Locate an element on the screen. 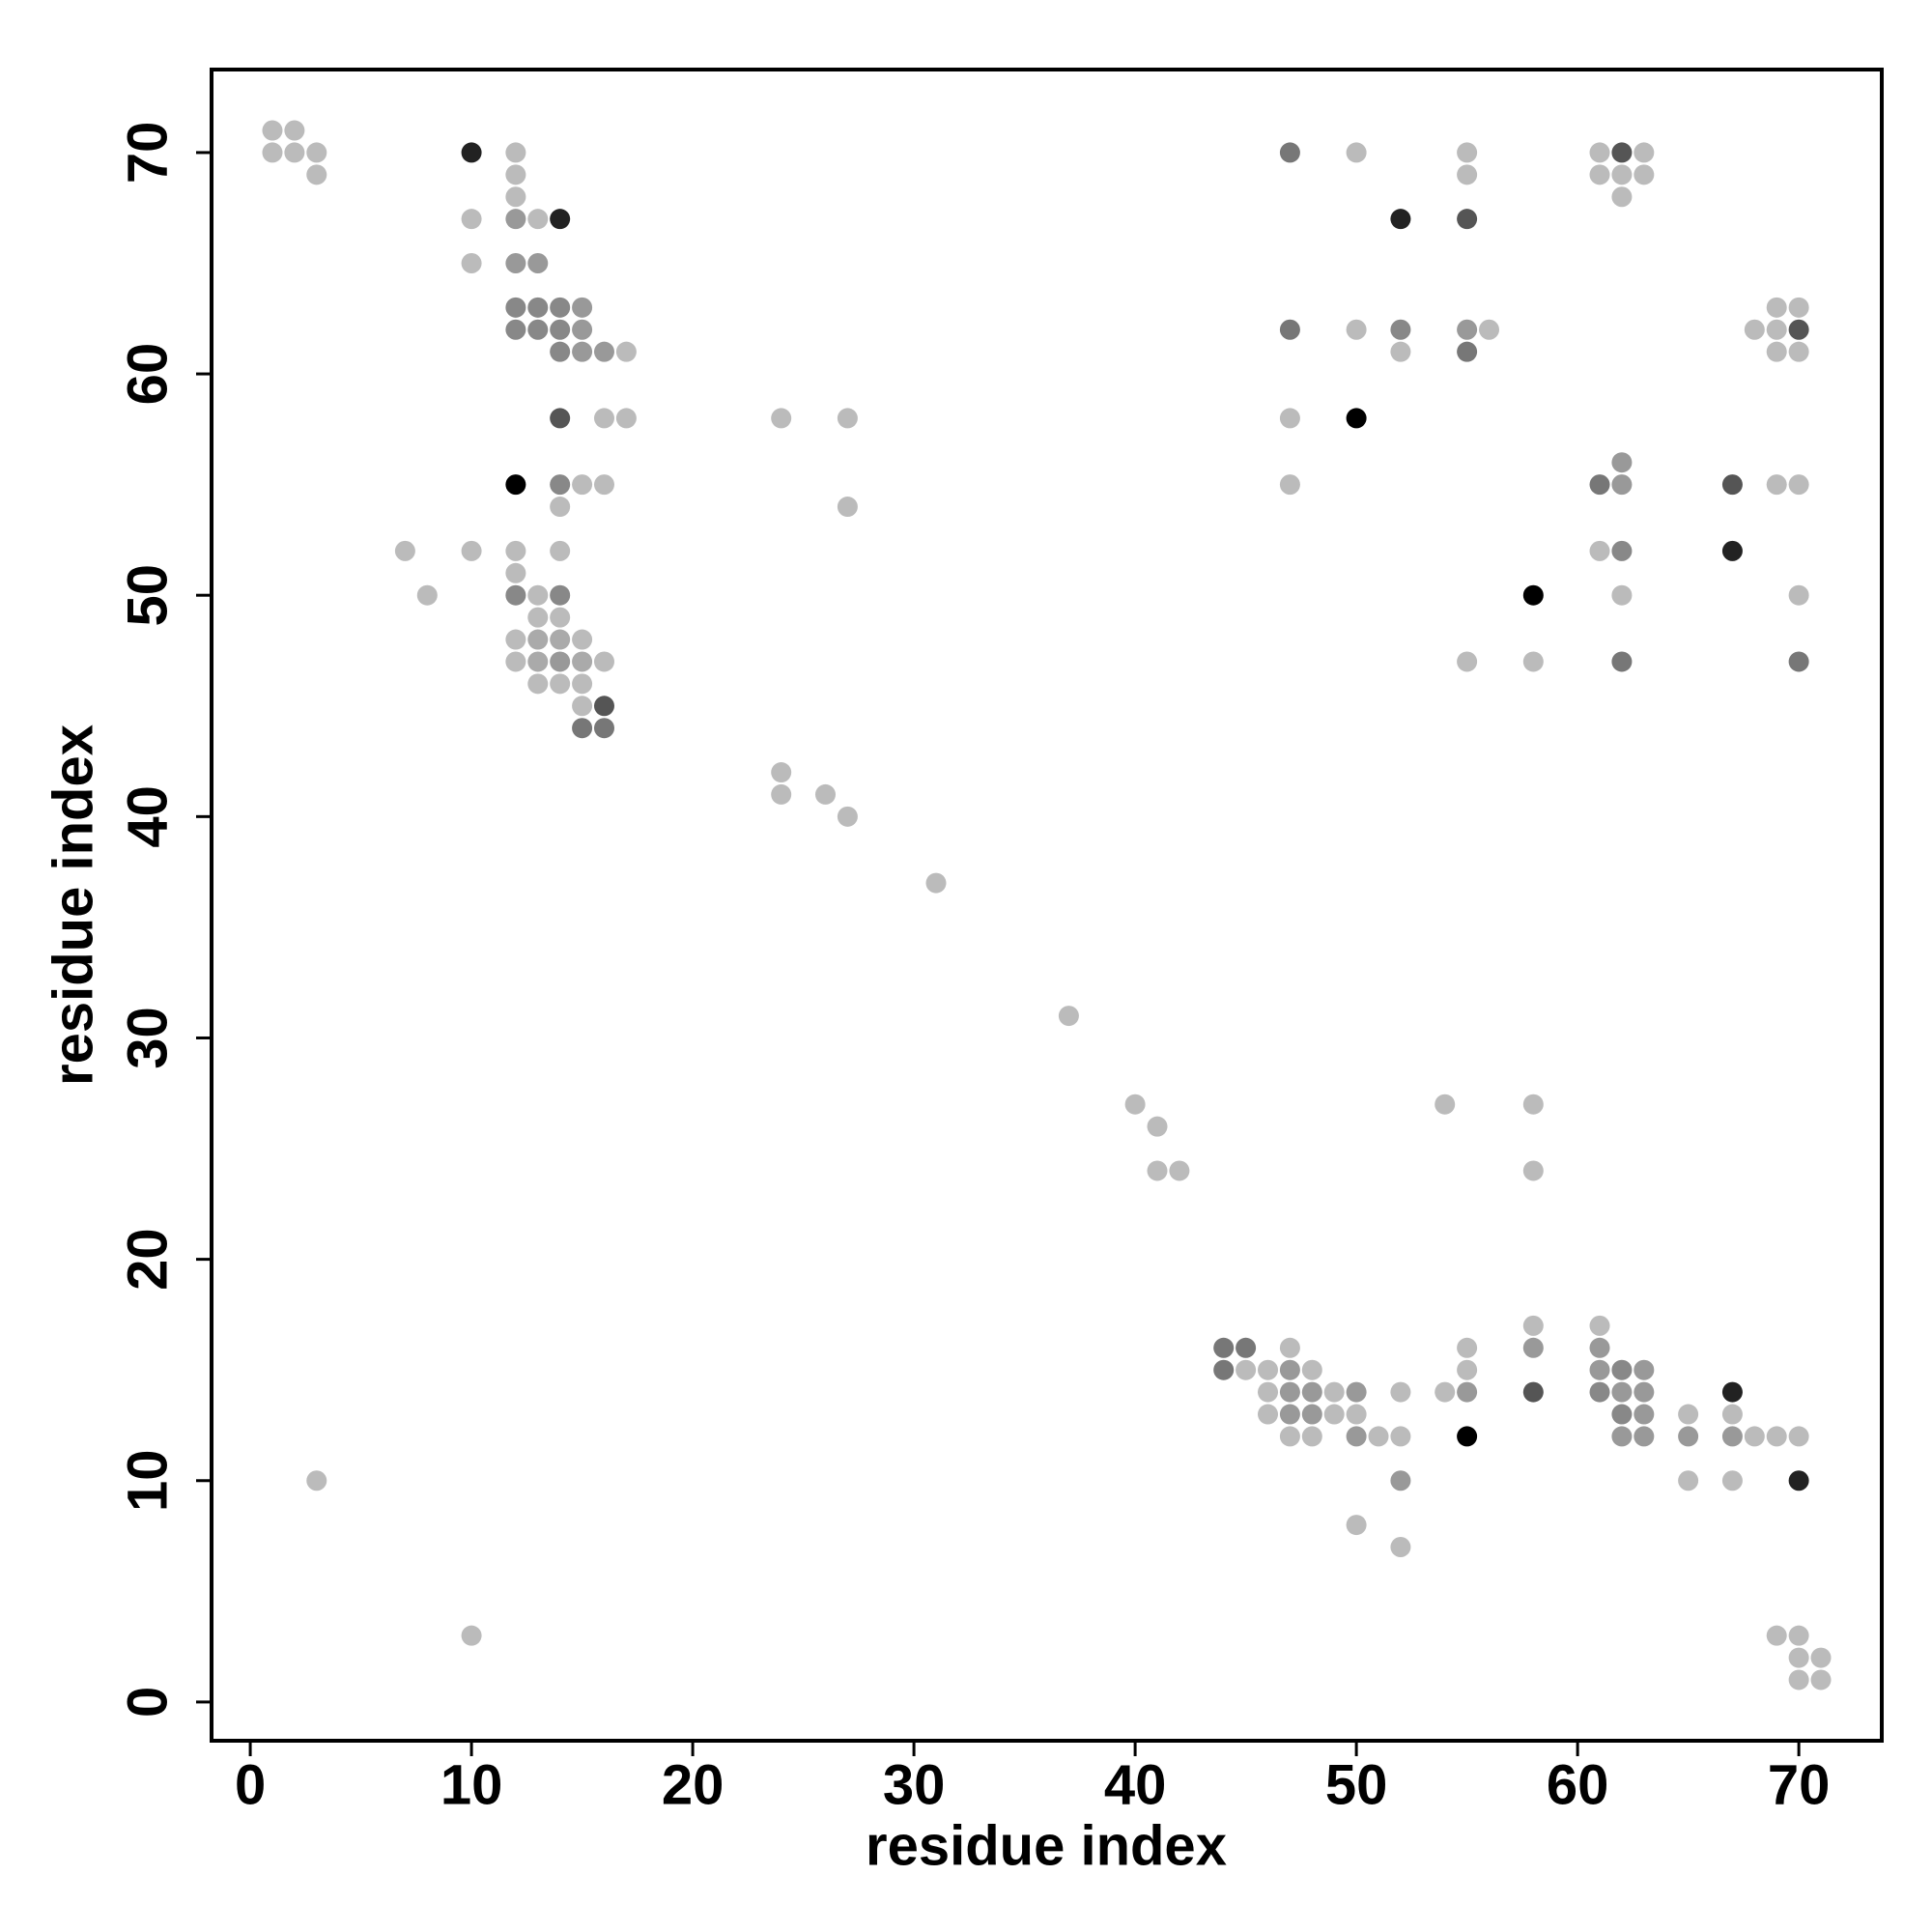 Image resolution: width=1932 pixels, height=1932 pixels. x-tick-label: 0 is located at coordinates (250, 1784).